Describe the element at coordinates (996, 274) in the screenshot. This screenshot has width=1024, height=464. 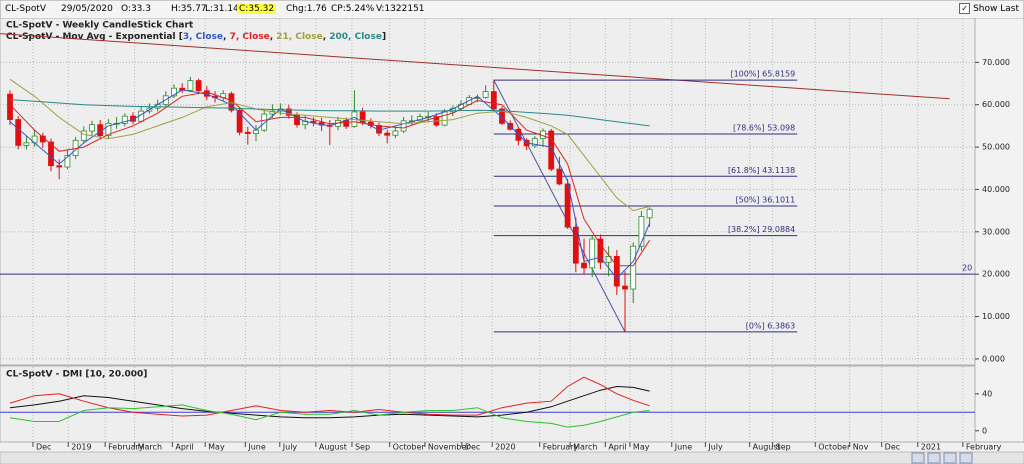
I see `y-tick-label: 20.000` at that location.